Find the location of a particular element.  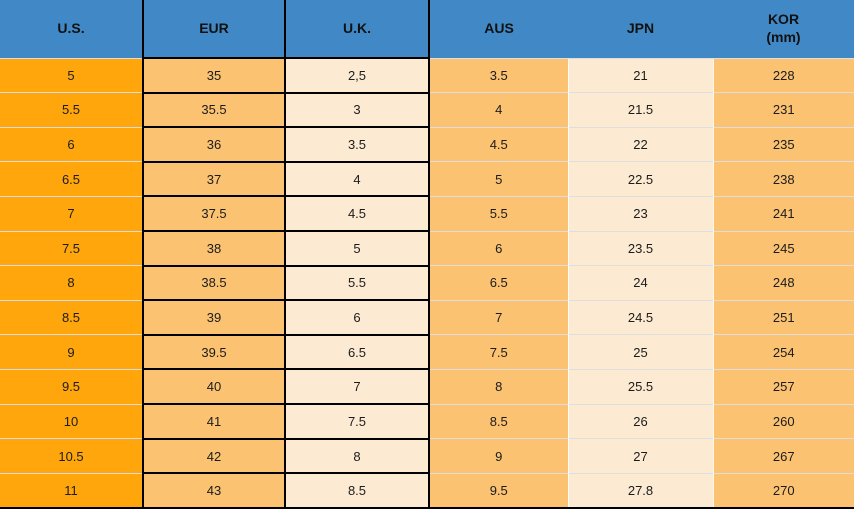

cell-uk: 5 is located at coordinates (357, 248).